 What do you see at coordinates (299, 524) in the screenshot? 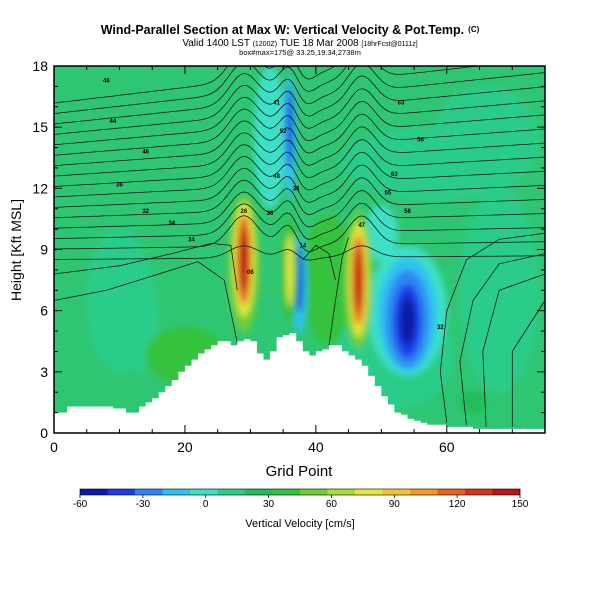
I see `colorbar-label: Vertical Velocity [cm/s]` at bounding box center [299, 524].